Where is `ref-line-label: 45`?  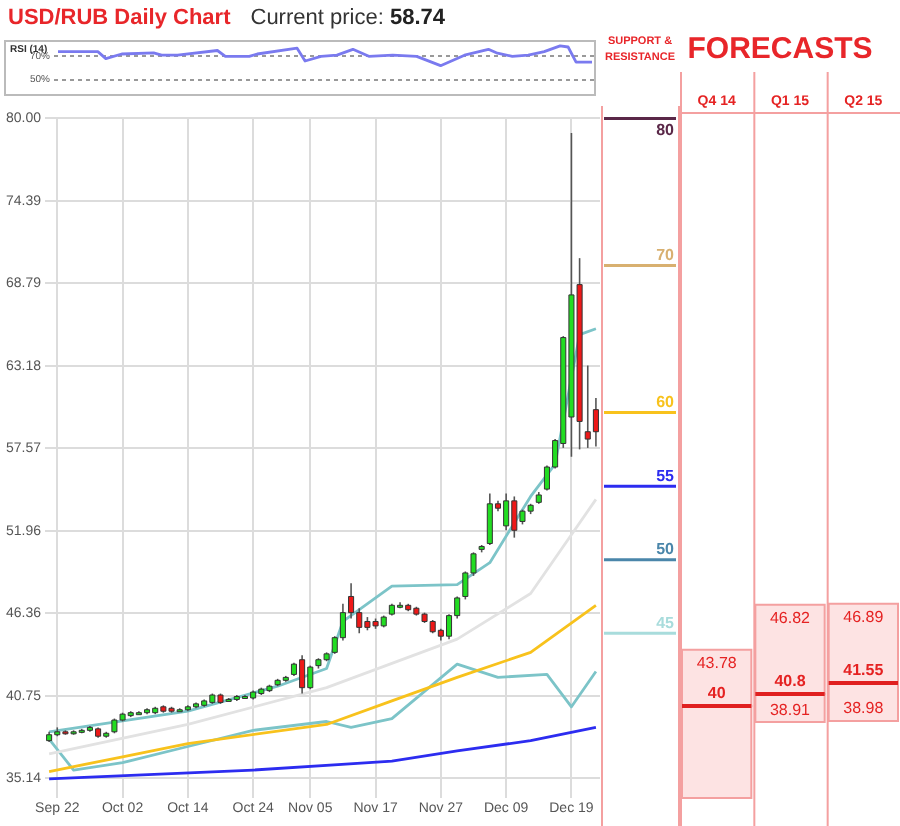
ref-line-label: 45 is located at coordinates (666, 622).